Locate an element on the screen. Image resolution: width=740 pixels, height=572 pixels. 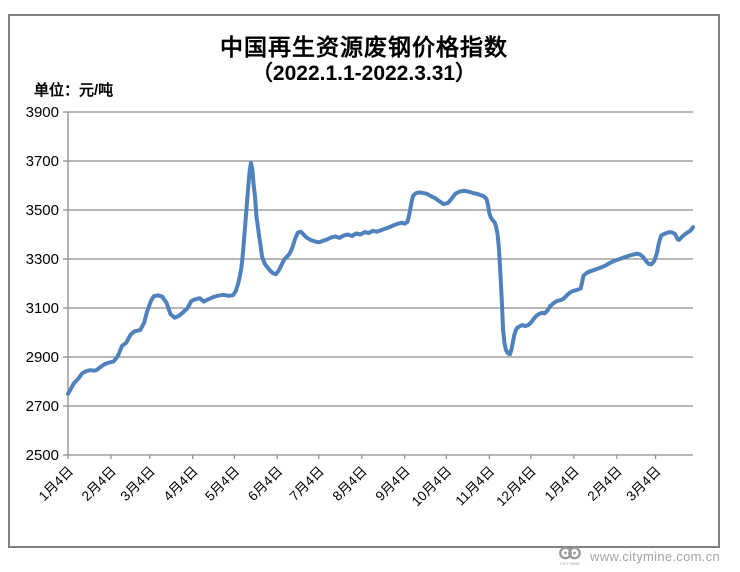
chart-title: 中国再生资源废钢价格指数 is located at coordinates (364, 47).